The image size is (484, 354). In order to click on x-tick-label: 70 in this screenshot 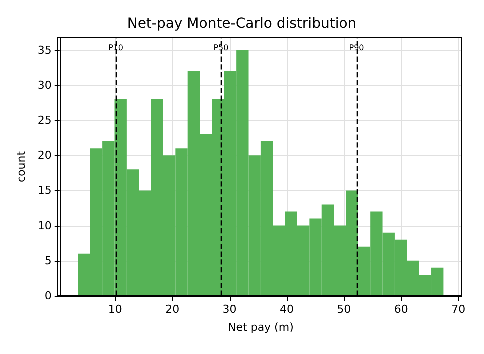, I will do `click(459, 309)`.